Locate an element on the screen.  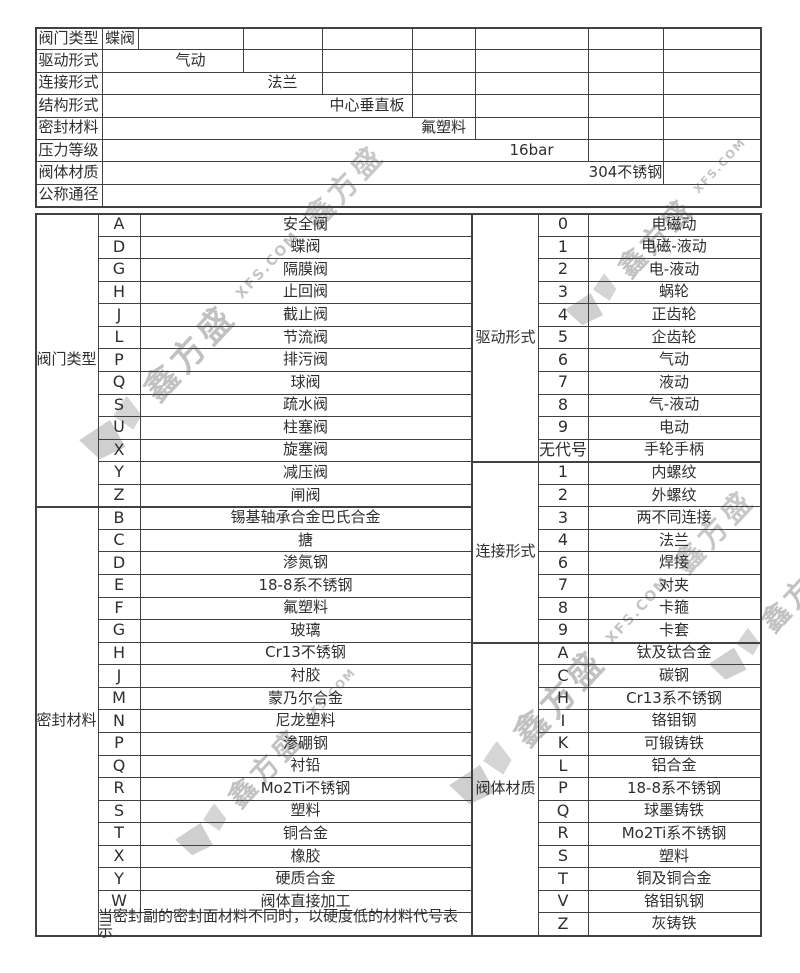
desc-cell: 衬铅 is located at coordinates (305, 765).